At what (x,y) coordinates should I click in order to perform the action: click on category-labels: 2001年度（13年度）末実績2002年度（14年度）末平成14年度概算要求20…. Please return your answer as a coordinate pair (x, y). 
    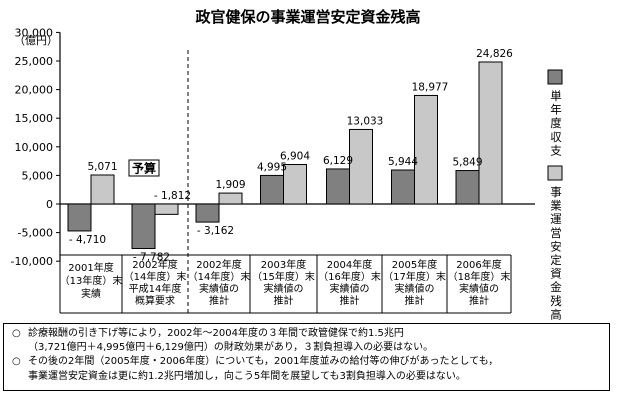
    Looking at the image, I should click on (285, 282).